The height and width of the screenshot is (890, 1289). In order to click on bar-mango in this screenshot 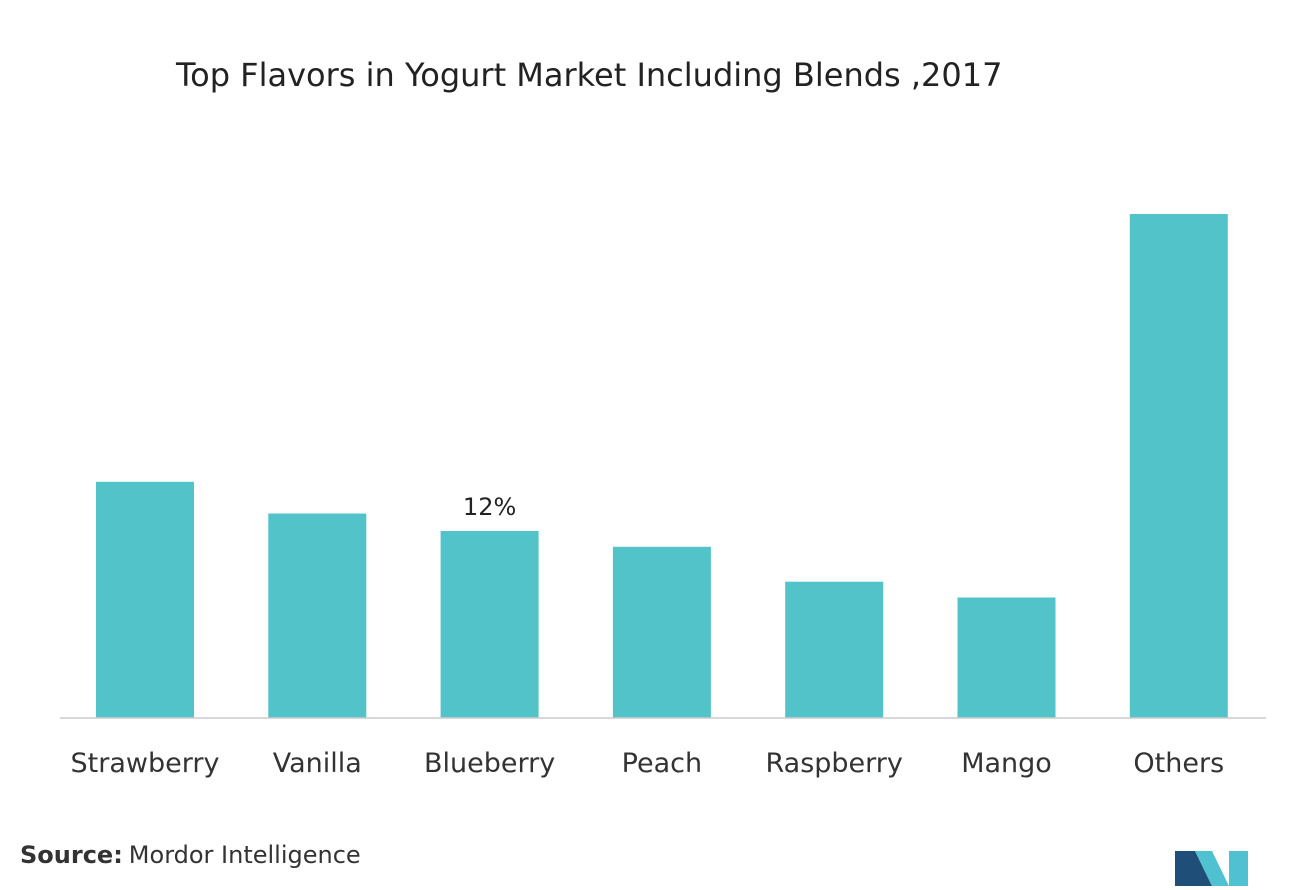, I will do `click(1006, 657)`.